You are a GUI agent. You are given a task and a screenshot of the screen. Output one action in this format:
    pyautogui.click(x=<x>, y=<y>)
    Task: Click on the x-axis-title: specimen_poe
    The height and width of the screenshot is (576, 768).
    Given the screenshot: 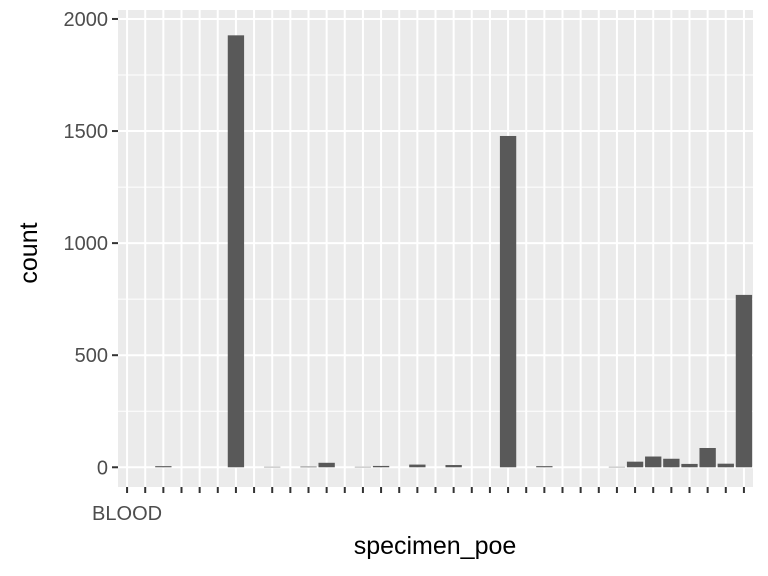 What is the action you would take?
    pyautogui.click(x=435, y=546)
    